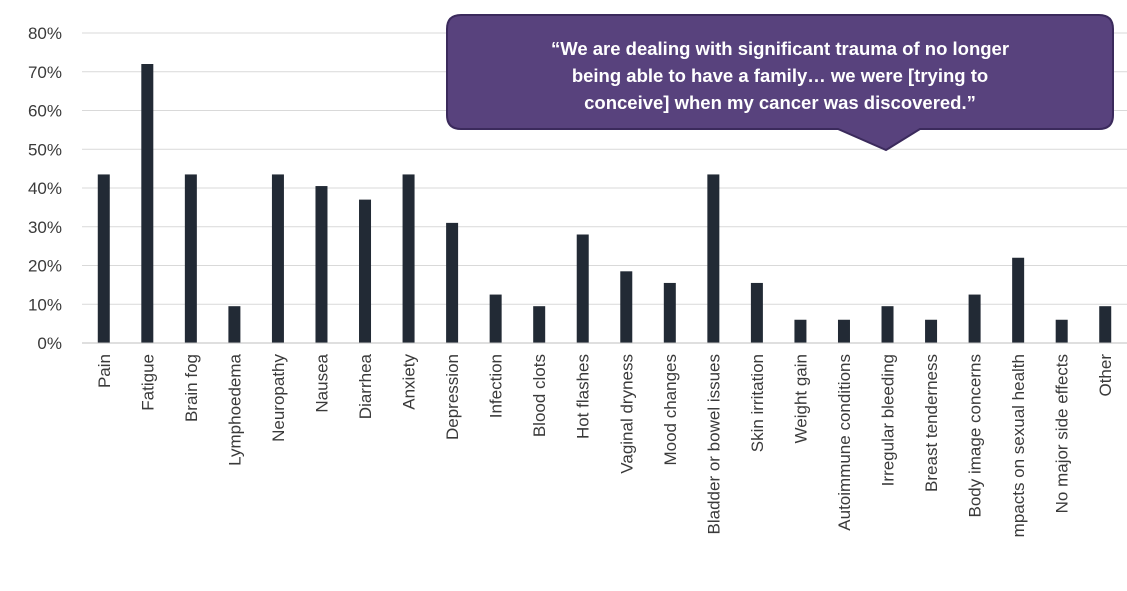 The image size is (1127, 591). Describe the element at coordinates (670, 410) in the screenshot. I see `x-tick-label: Mood changes` at that location.